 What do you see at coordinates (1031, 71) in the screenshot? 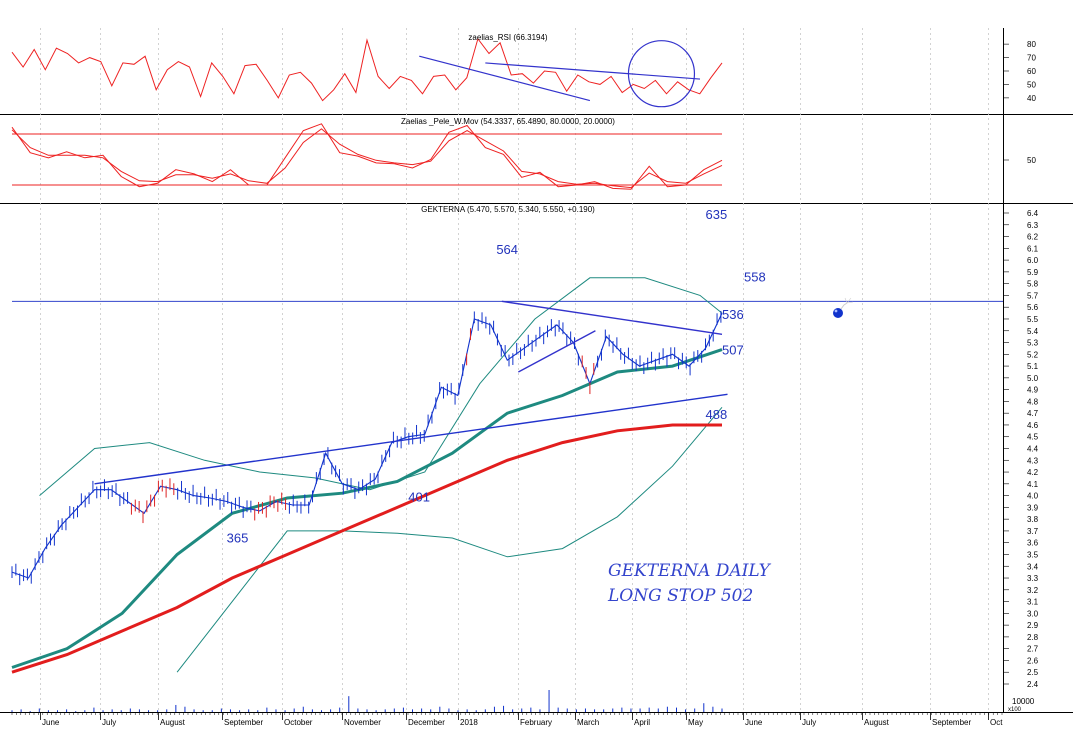
I see `rsi-y-tick-label: 60` at bounding box center [1031, 71].